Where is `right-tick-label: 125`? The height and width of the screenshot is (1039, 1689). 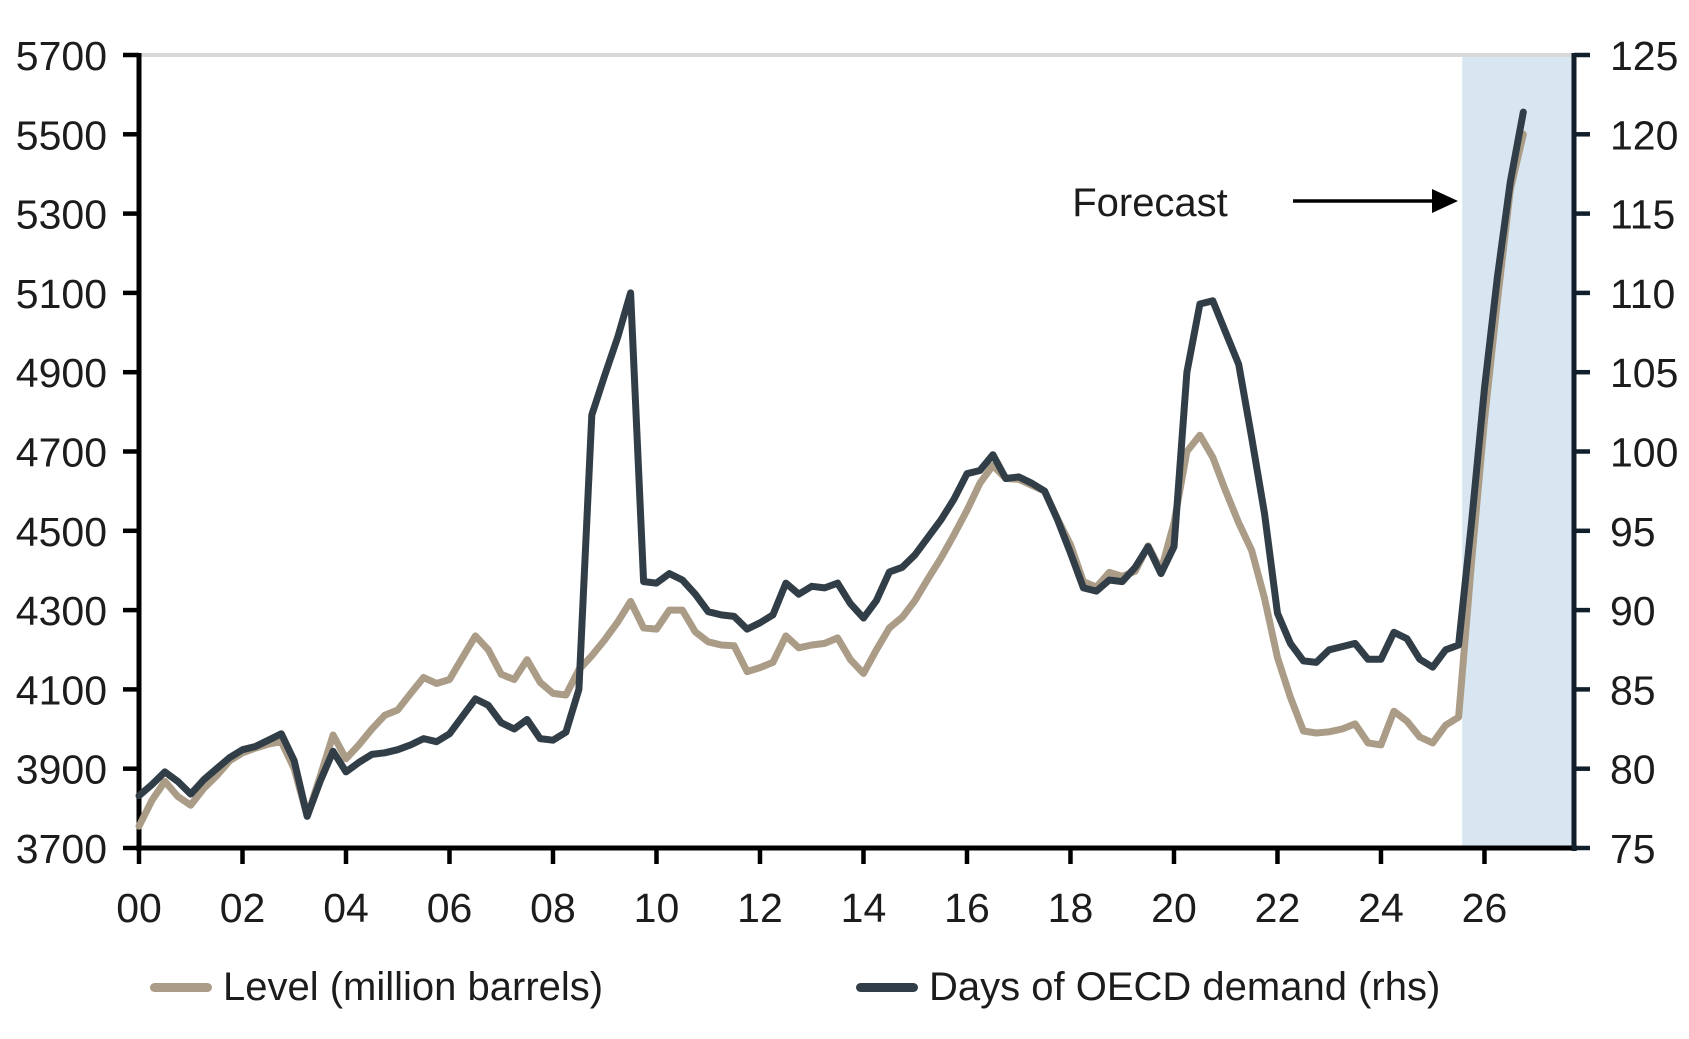 right-tick-label: 125 is located at coordinates (1644, 56).